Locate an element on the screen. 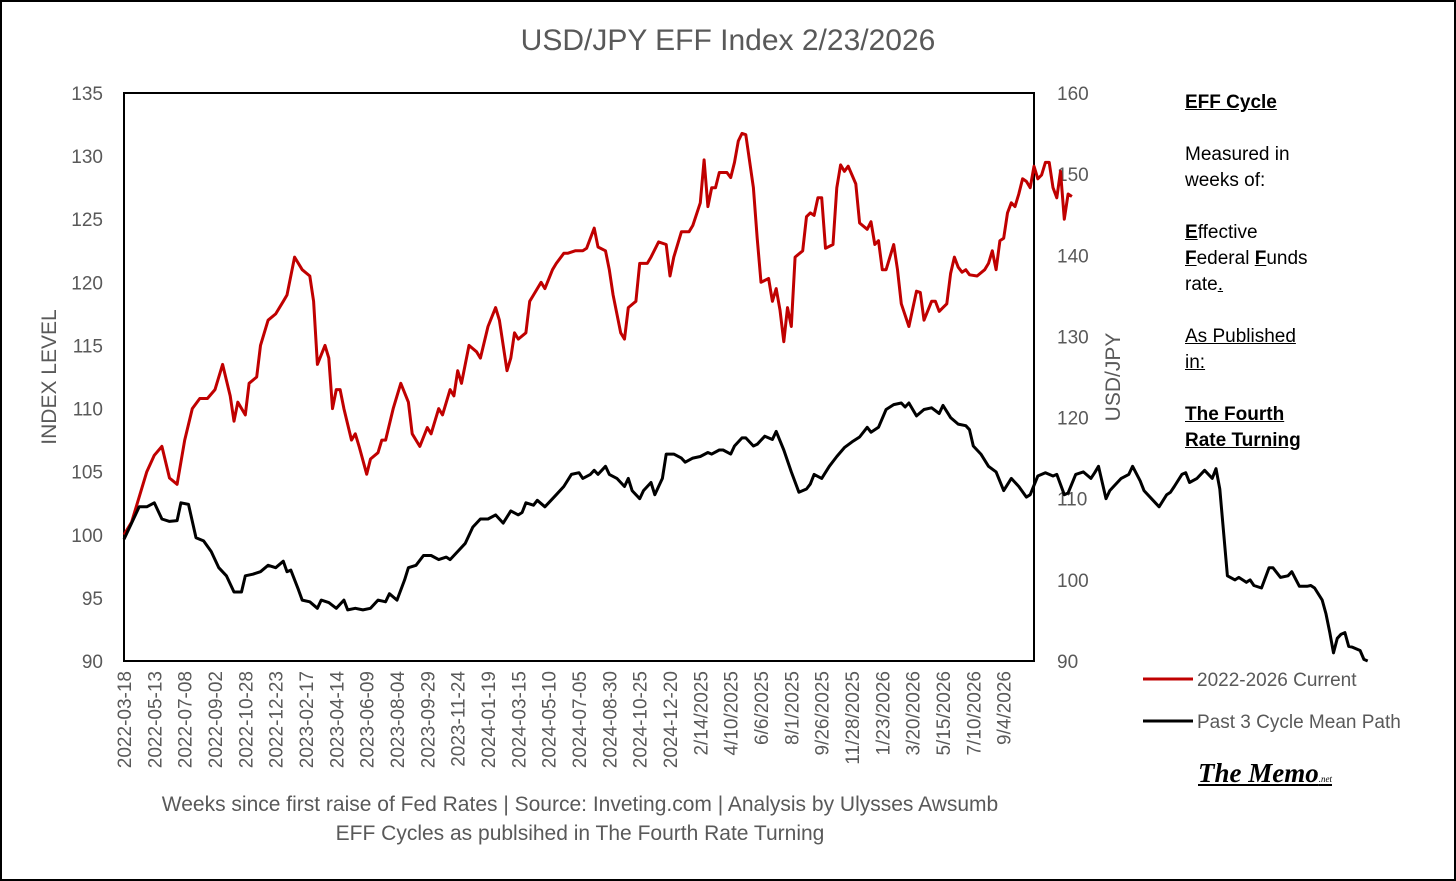  y-left-tick-label: 90 is located at coordinates (92, 662).